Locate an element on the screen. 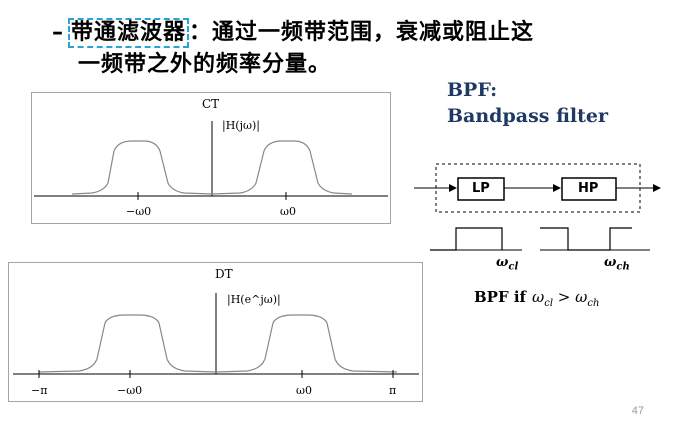 This screenshot has height=431, width=674. ct-magnitude-curve is located at coordinates (212, 167).